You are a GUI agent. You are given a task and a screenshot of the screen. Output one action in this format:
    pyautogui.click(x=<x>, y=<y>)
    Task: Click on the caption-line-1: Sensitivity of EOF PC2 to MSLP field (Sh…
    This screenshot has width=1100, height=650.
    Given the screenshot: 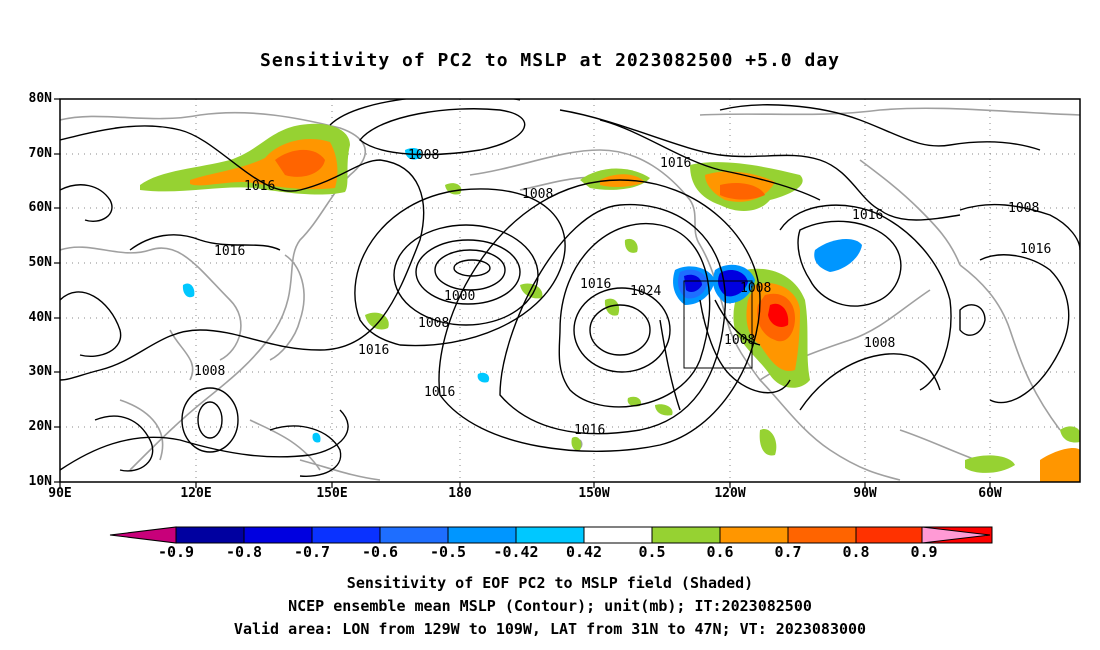 What is the action you would take?
    pyautogui.click(x=550, y=583)
    